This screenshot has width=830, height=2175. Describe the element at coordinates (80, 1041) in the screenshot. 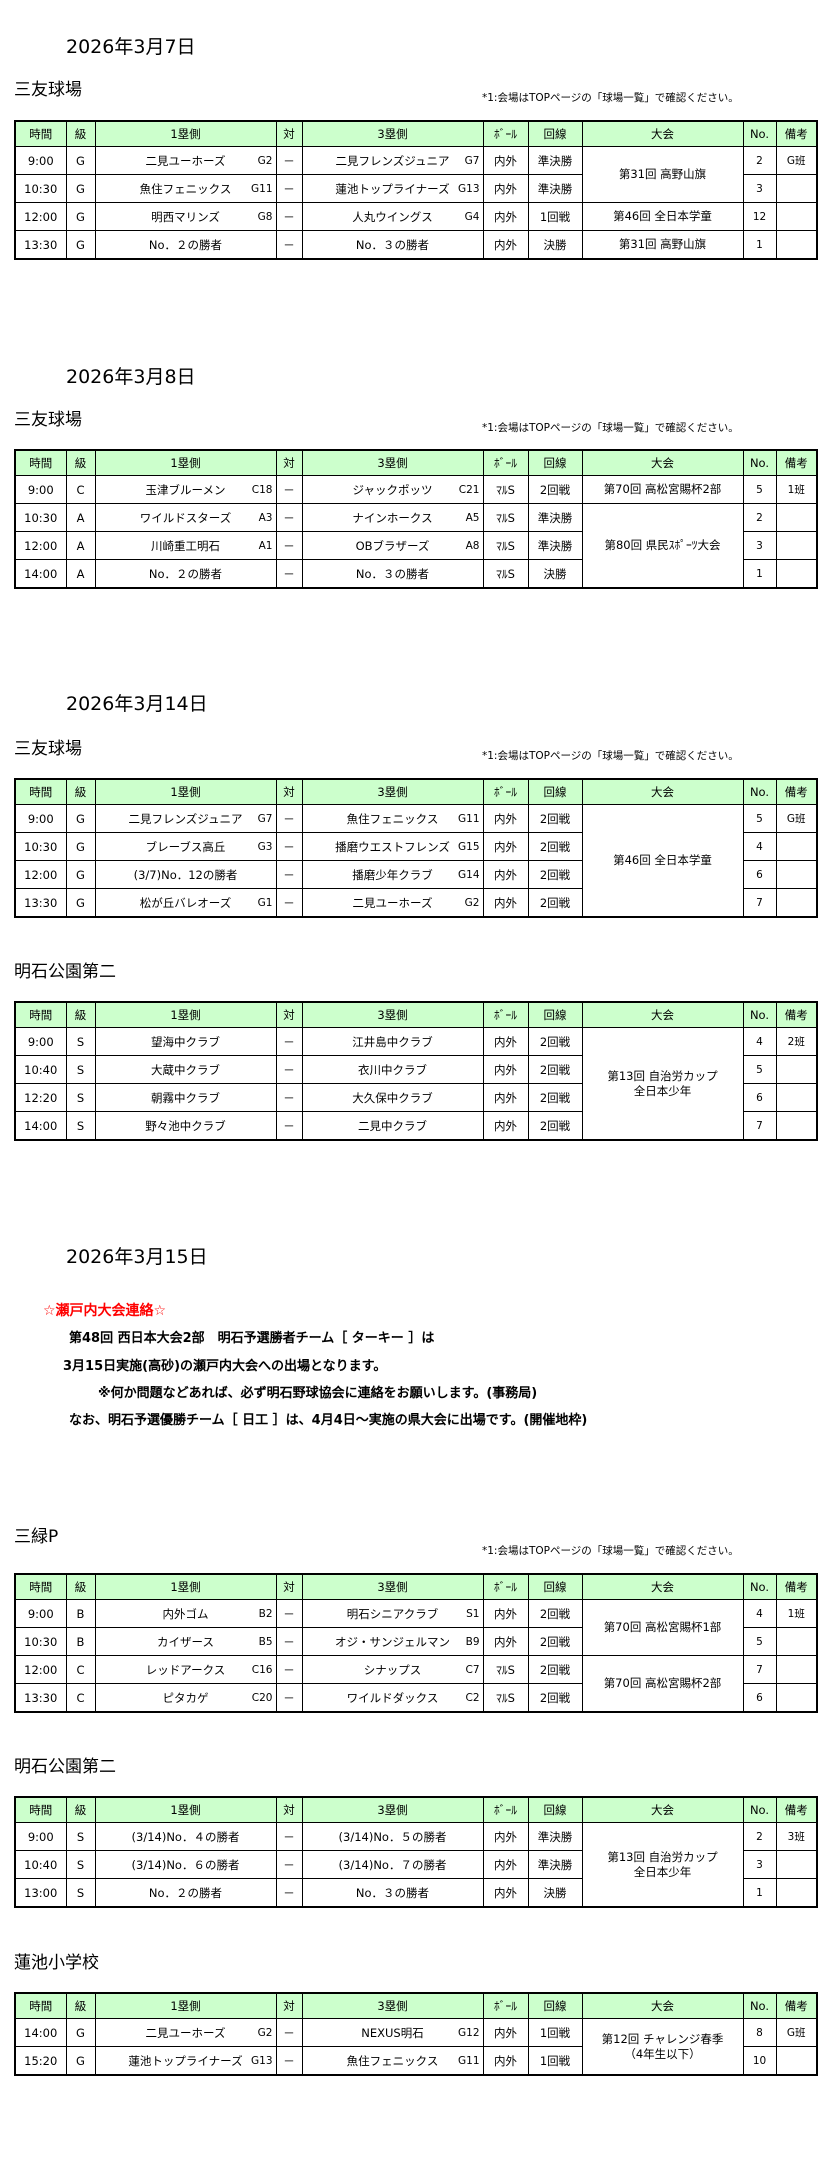

I see `class-cell: S` at that location.